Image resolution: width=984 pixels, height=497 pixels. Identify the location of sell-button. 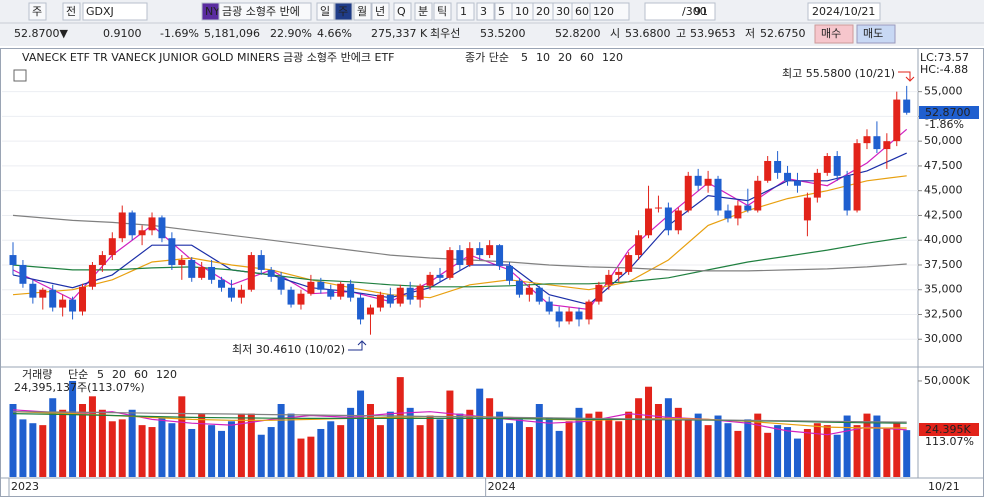
(876, 34).